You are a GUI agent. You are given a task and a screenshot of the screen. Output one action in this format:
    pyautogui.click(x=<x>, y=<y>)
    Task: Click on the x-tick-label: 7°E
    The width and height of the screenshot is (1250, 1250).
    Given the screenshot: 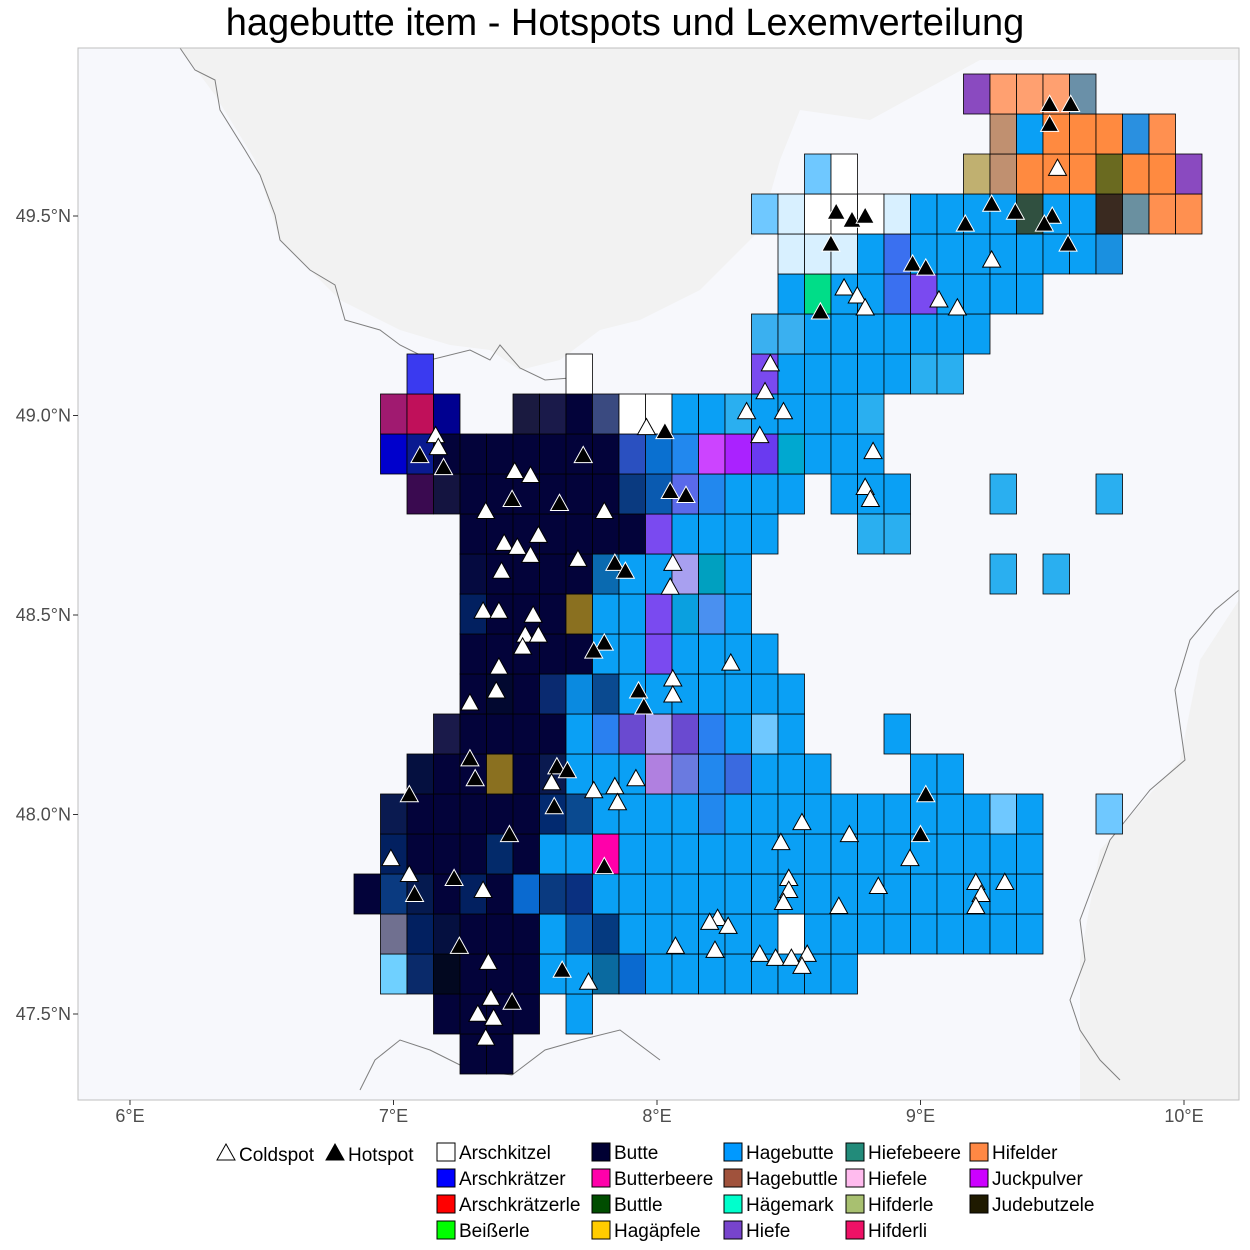 What is the action you would take?
    pyautogui.click(x=393, y=1116)
    